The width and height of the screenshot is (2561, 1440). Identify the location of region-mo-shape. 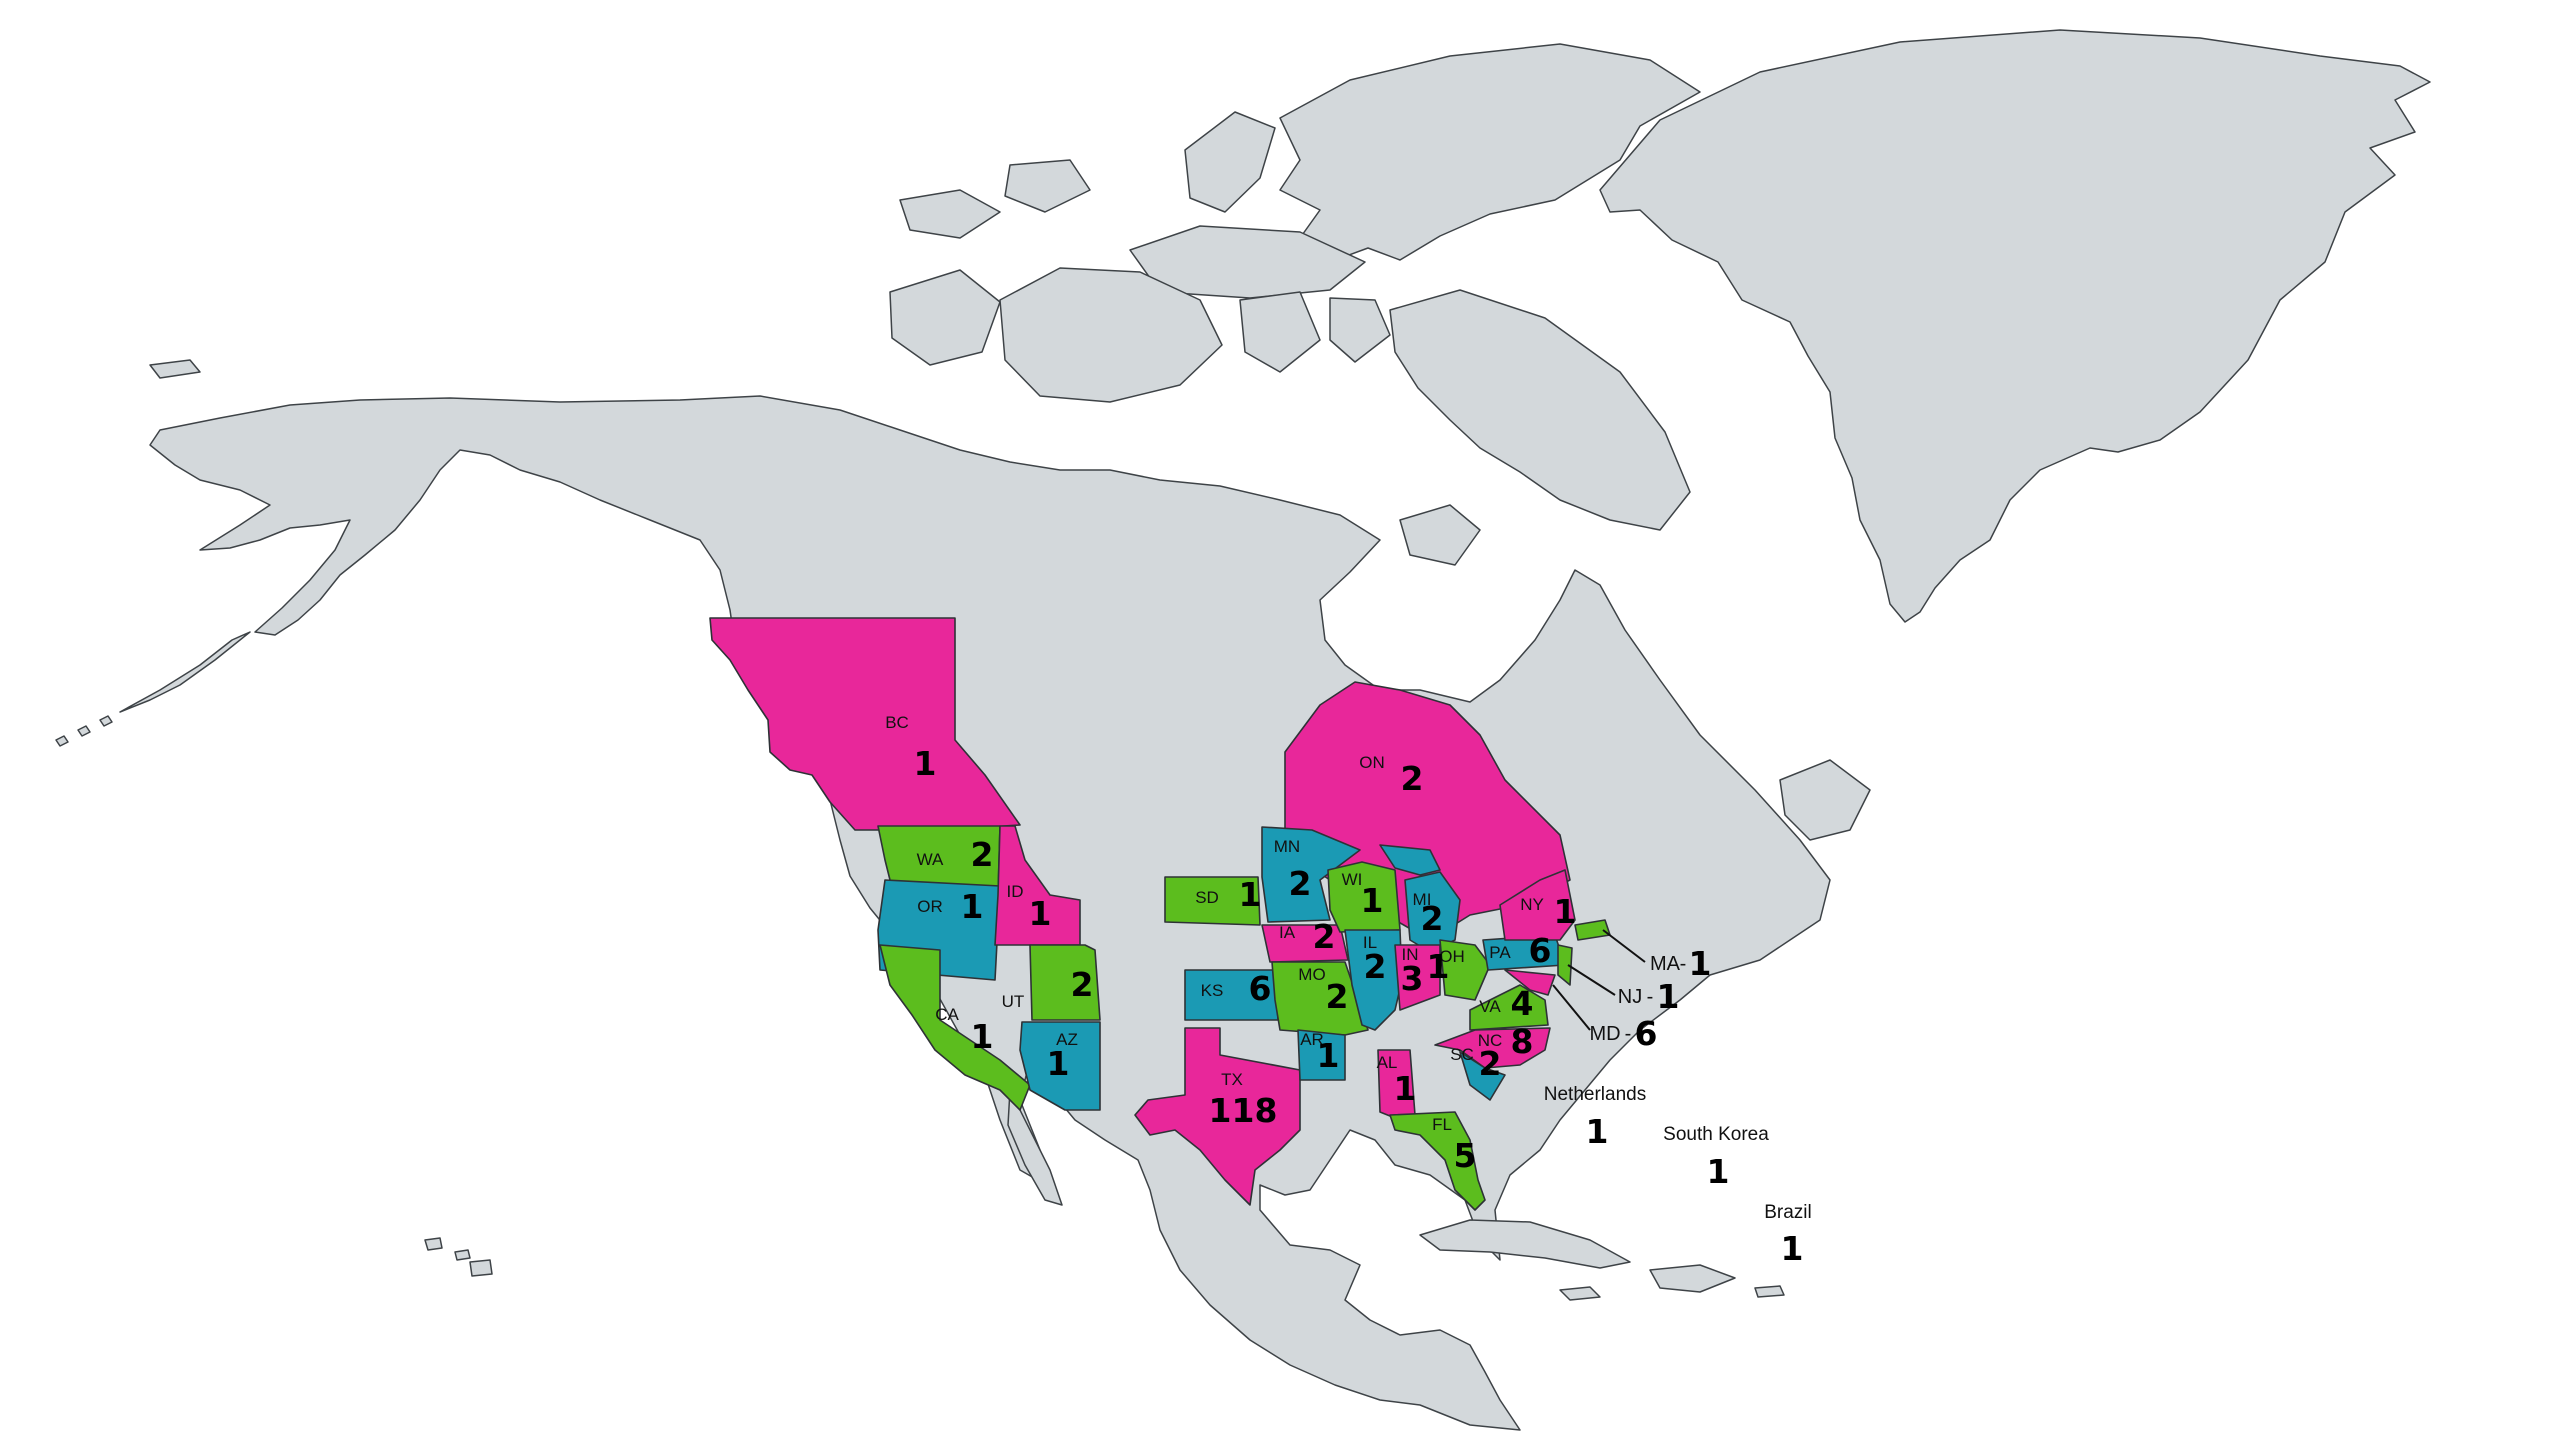
(1320, 998).